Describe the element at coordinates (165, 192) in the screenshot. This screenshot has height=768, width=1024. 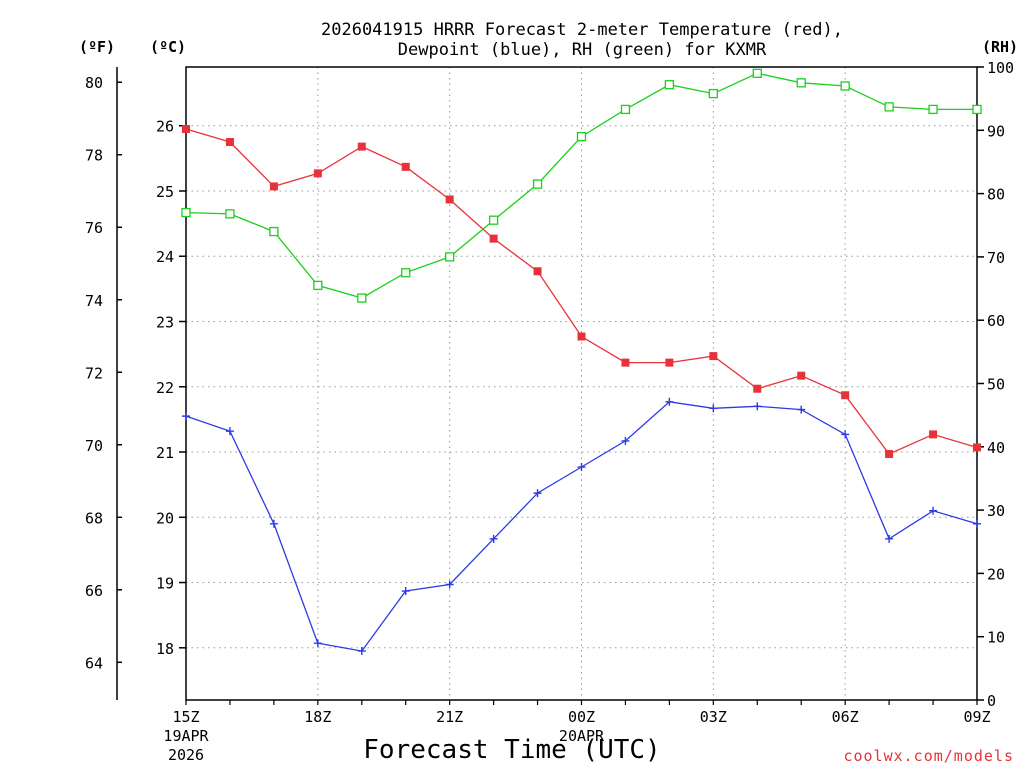
I see `celsius-tick-label: 25` at that location.